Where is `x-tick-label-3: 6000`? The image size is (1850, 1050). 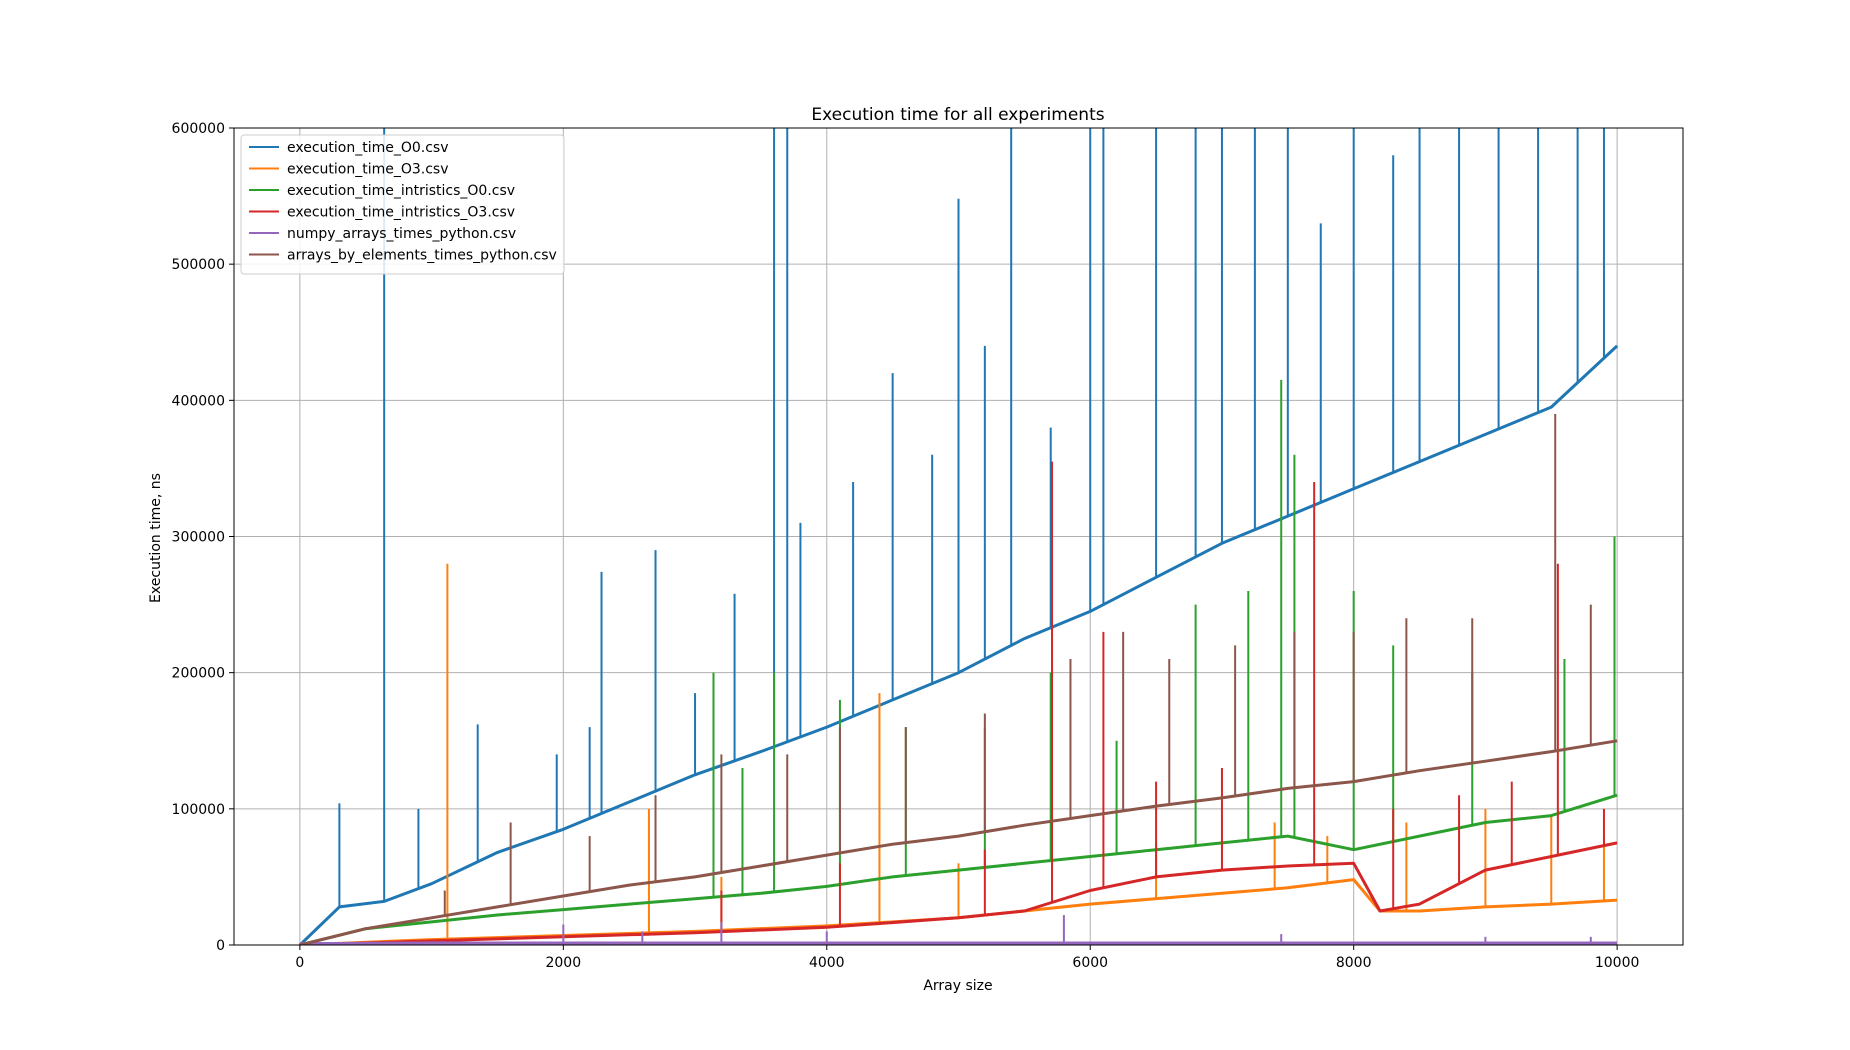
x-tick-label-3: 6000 is located at coordinates (1090, 963).